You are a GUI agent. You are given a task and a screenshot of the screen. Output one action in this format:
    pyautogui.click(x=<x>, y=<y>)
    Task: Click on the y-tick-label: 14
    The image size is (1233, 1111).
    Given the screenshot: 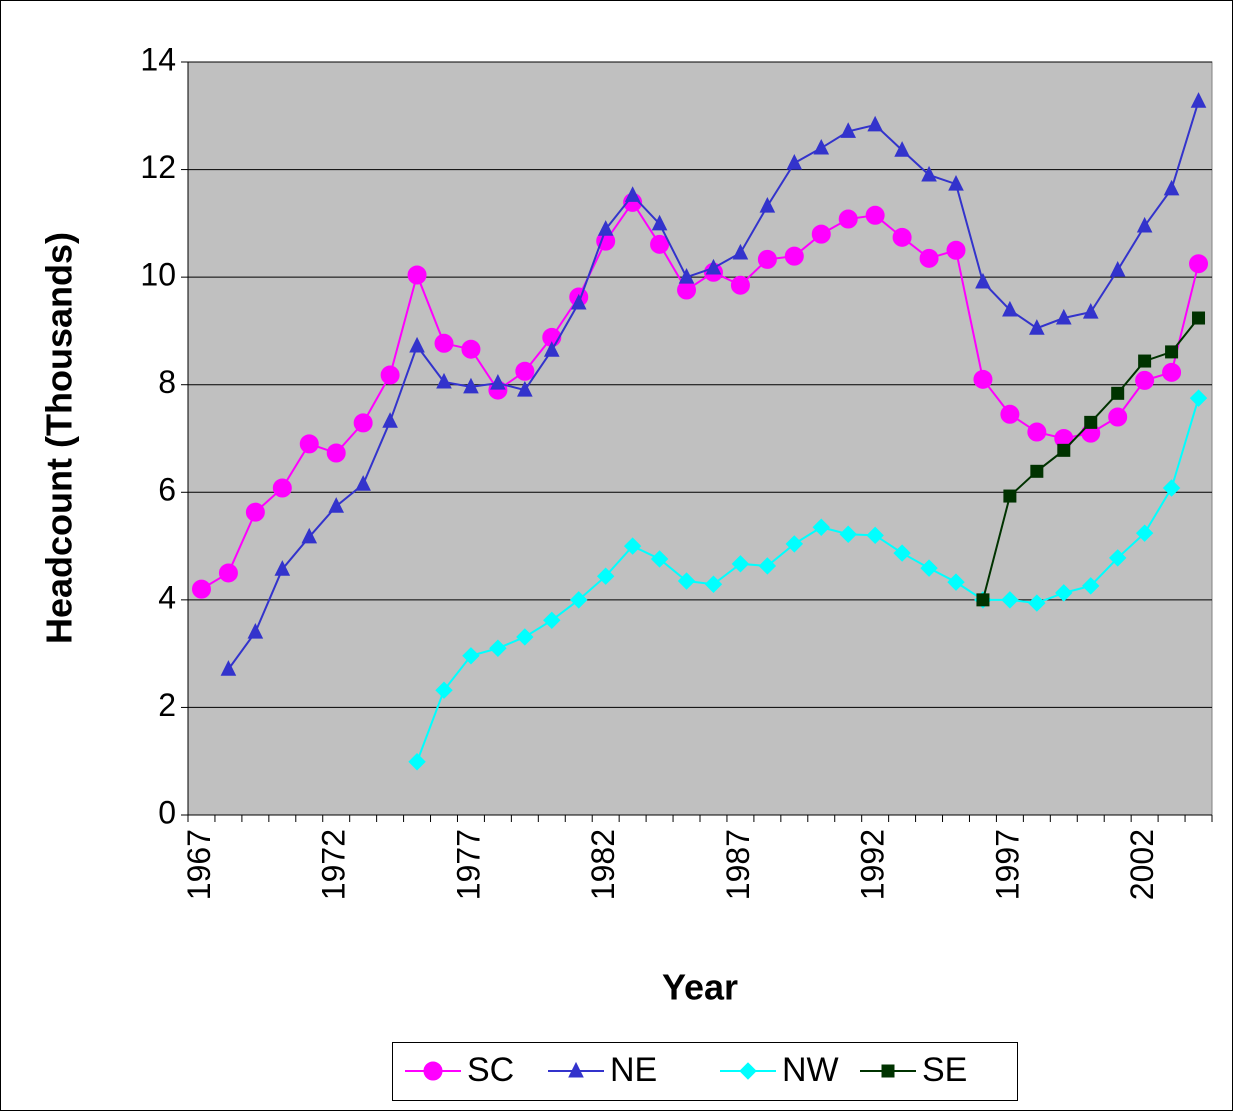 What is the action you would take?
    pyautogui.click(x=158, y=59)
    